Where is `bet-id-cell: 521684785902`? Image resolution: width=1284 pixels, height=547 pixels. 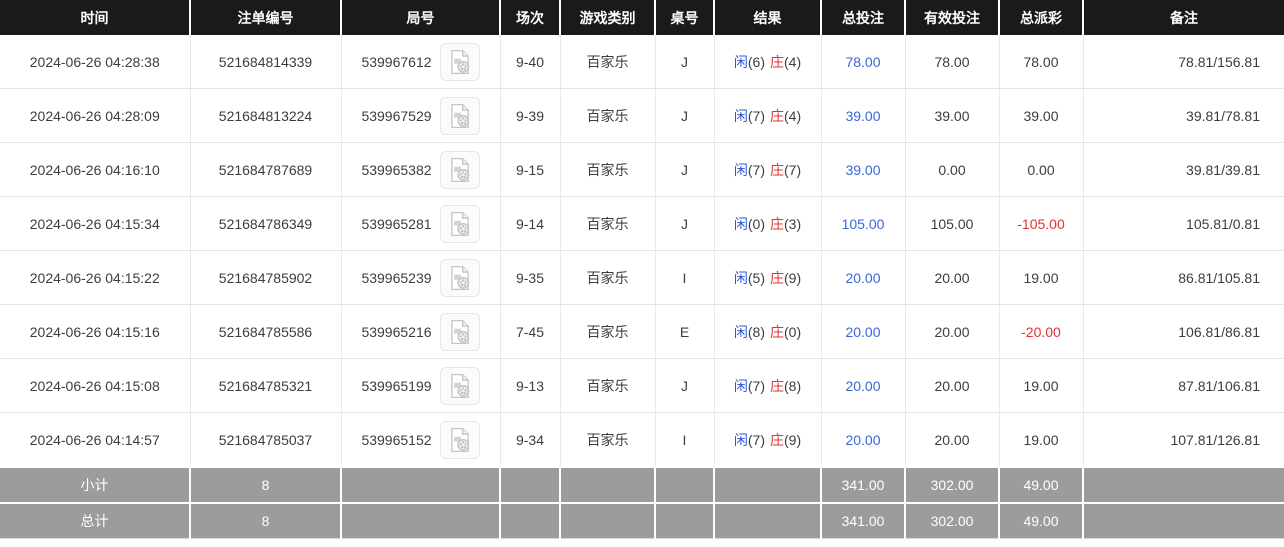 bet-id-cell: 521684785902 is located at coordinates (265, 277).